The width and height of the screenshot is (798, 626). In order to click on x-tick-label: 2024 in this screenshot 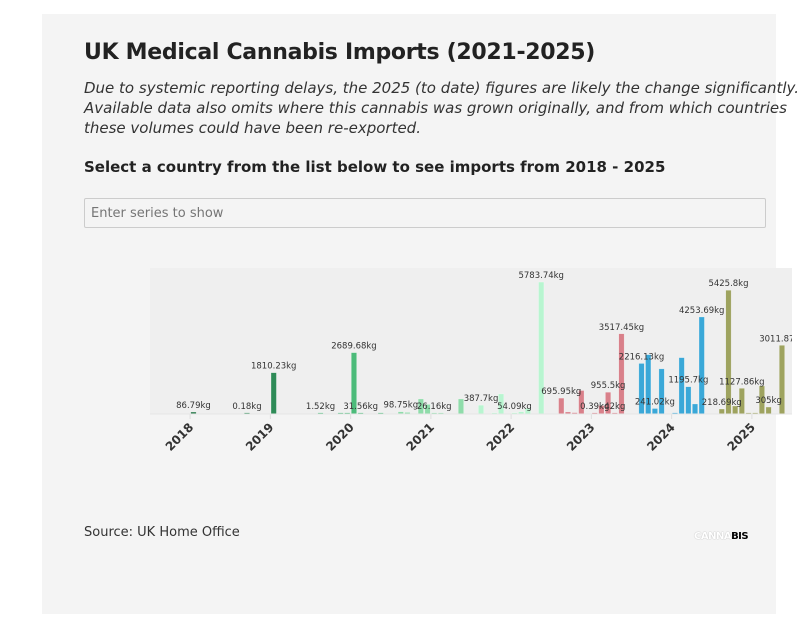, I will do `click(661, 437)`.